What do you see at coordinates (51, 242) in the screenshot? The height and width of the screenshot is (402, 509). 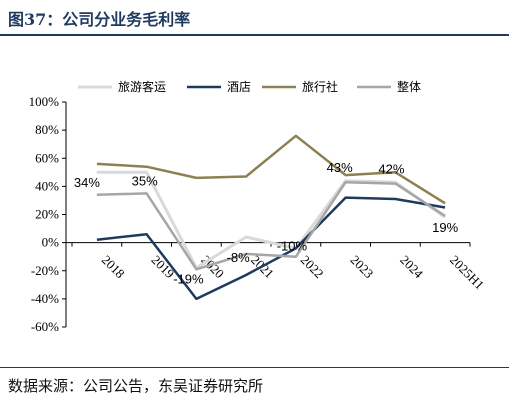 I see `y-tick-label: 0%` at bounding box center [51, 242].